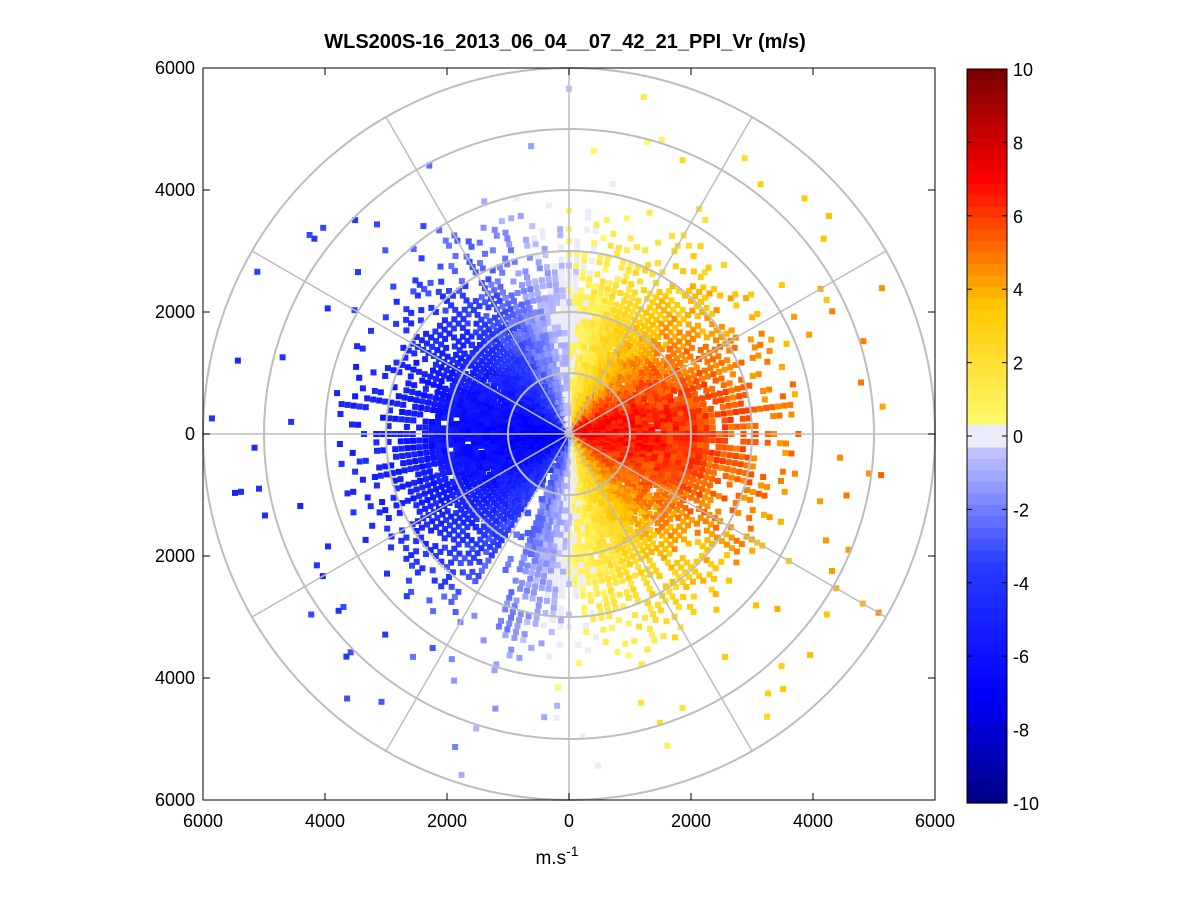 This screenshot has height=901, width=1201. Describe the element at coordinates (550, 858) in the screenshot. I see `x-axis-label-text: m.s` at that location.